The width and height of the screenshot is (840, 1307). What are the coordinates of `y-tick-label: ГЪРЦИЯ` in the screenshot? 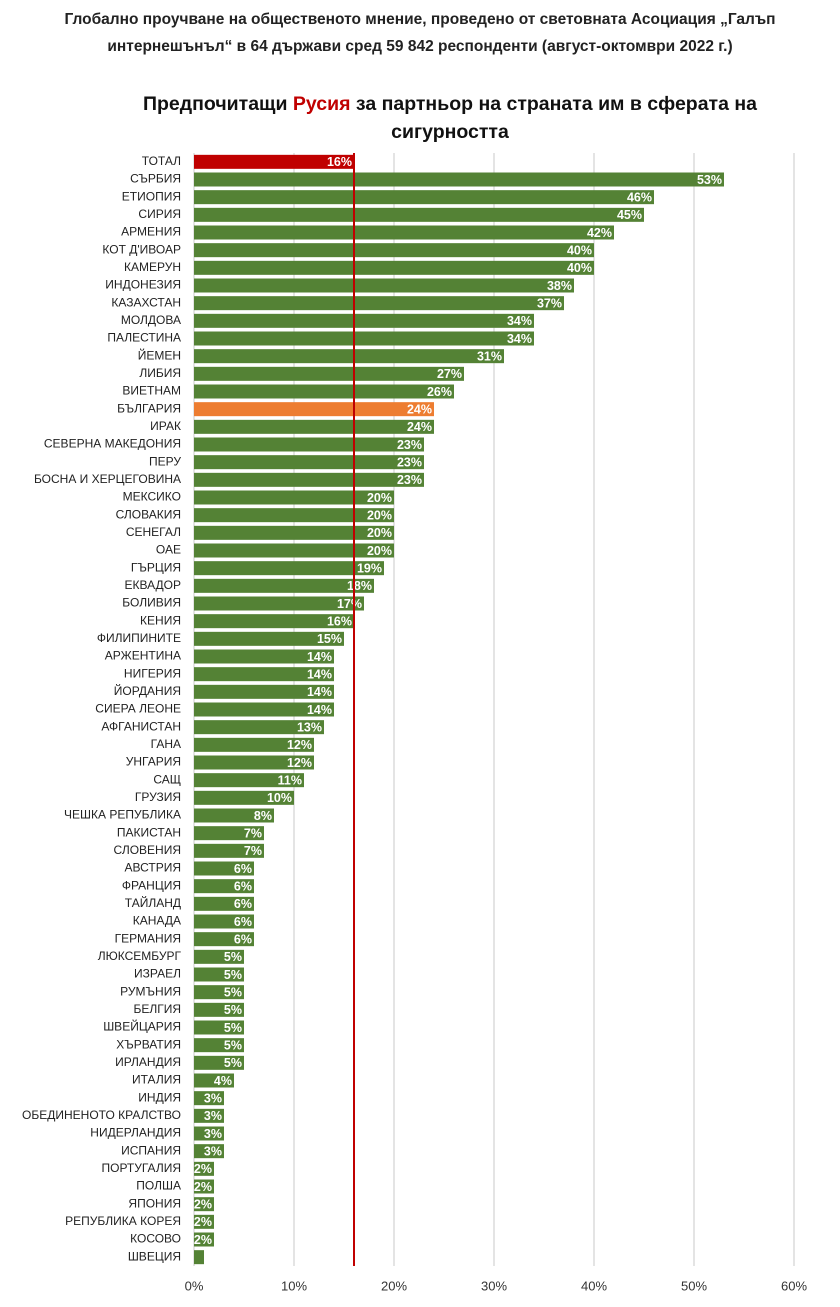 It's located at (156, 567).